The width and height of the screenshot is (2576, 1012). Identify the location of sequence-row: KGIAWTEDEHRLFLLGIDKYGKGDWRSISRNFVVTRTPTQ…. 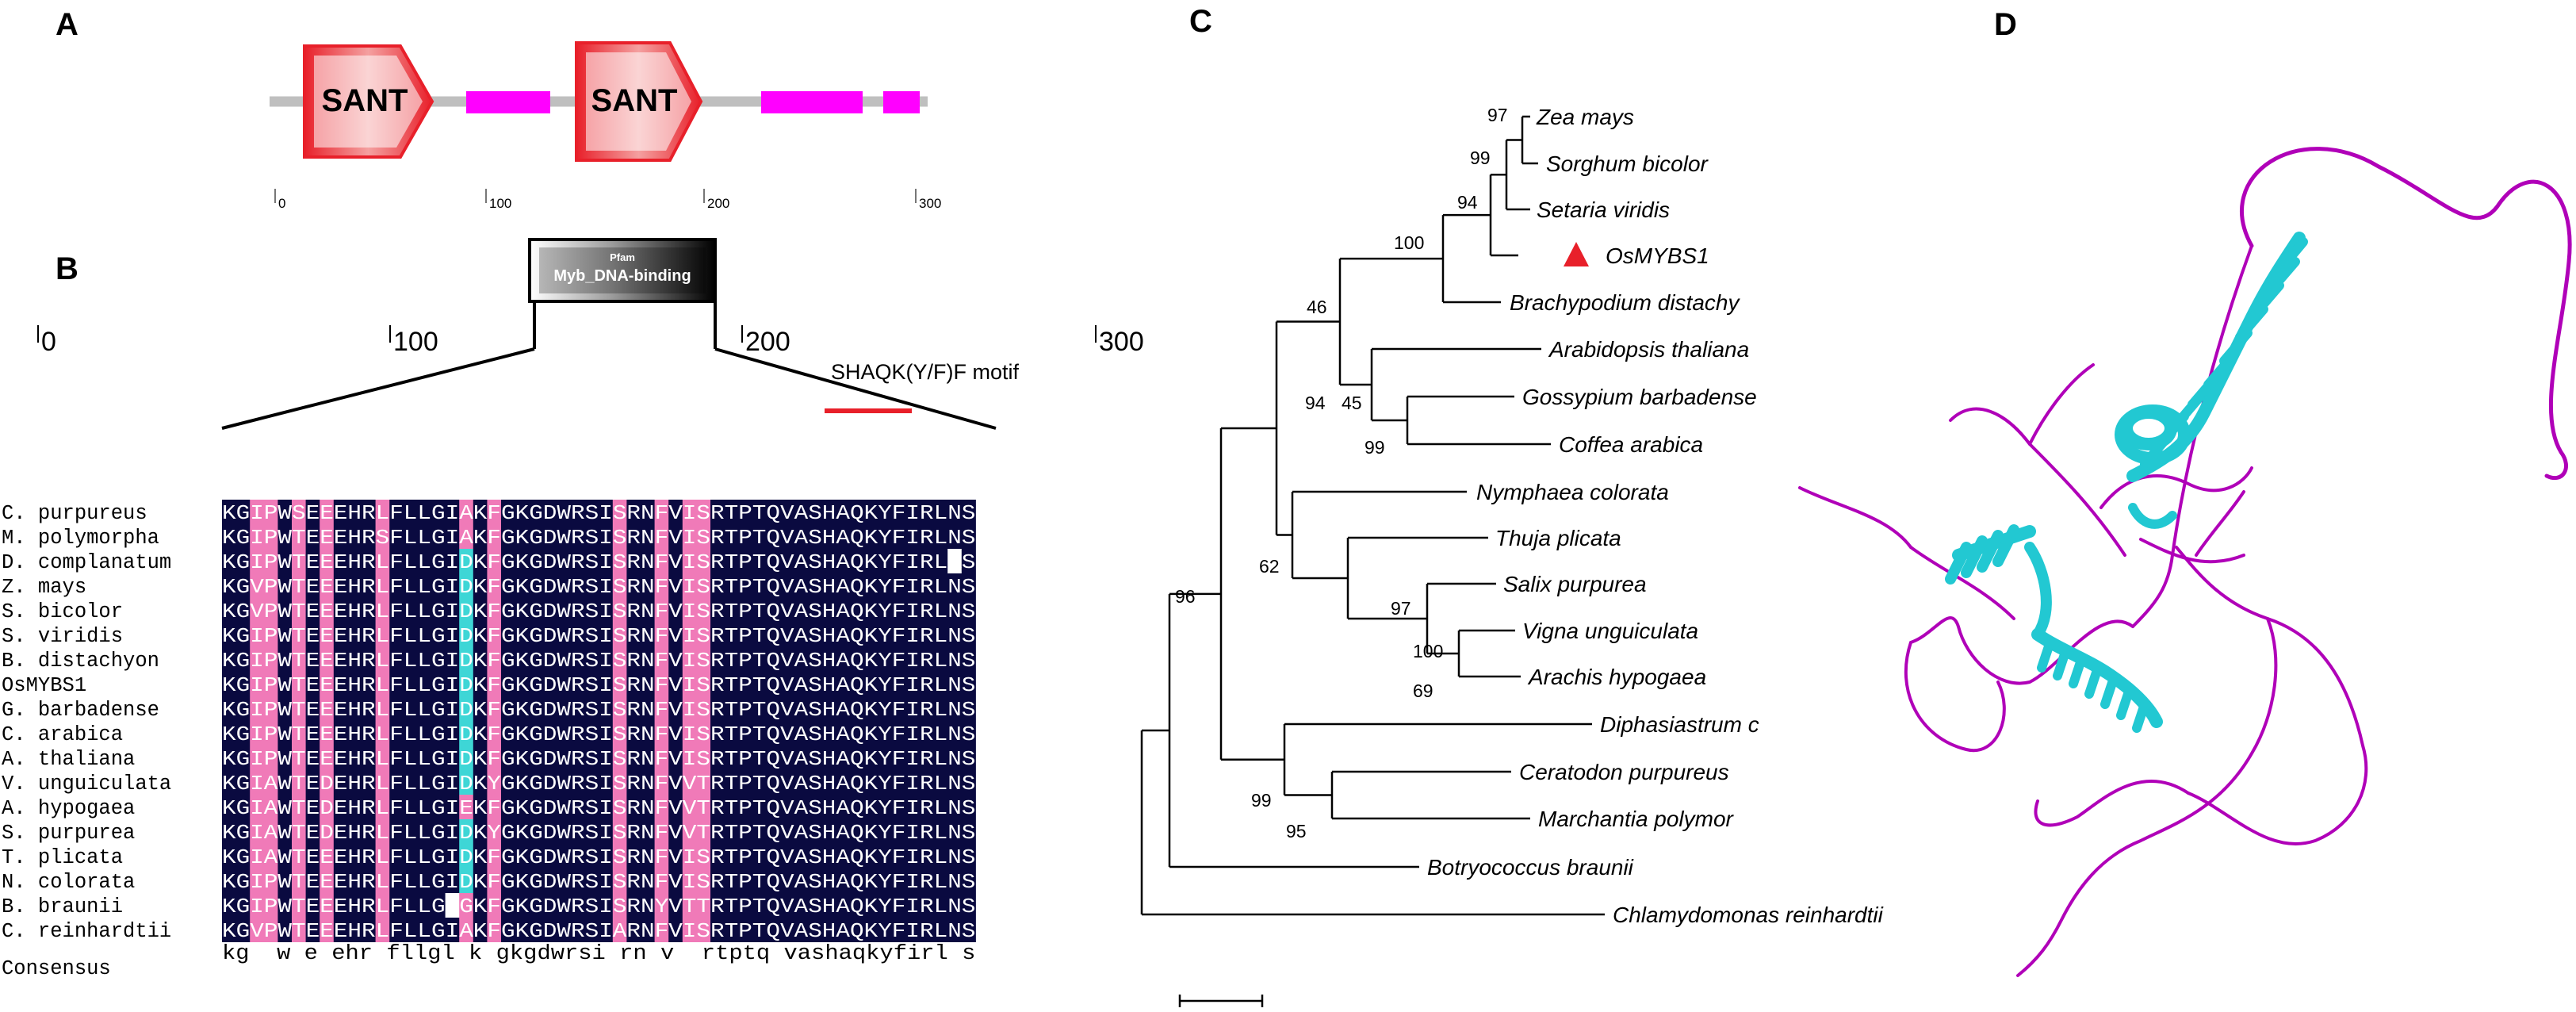
(598, 784).